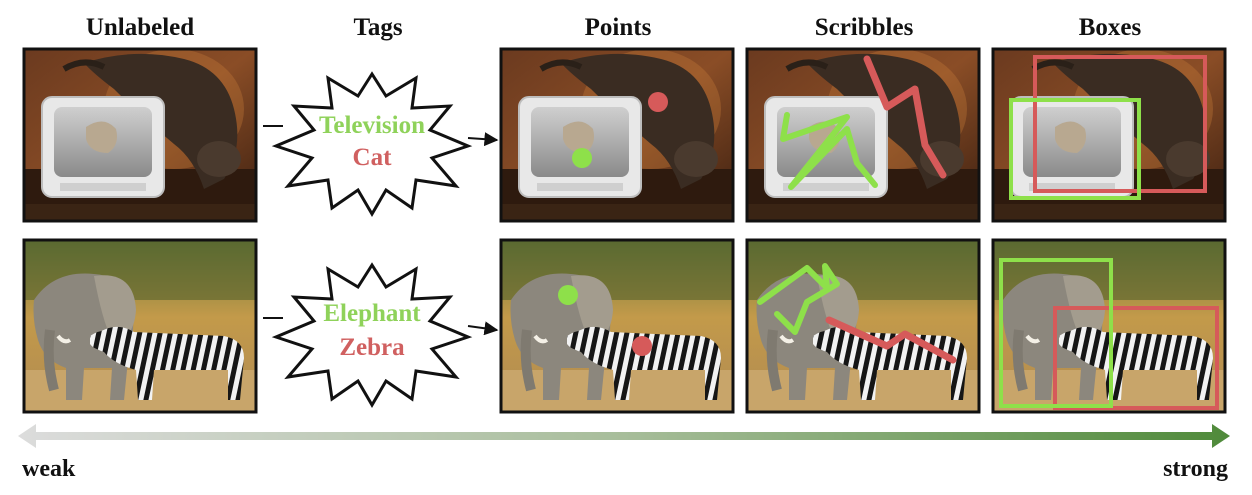 Image resolution: width=1252 pixels, height=495 pixels. Describe the element at coordinates (864, 27) in the screenshot. I see `header-scribbles: Scribbles` at that location.